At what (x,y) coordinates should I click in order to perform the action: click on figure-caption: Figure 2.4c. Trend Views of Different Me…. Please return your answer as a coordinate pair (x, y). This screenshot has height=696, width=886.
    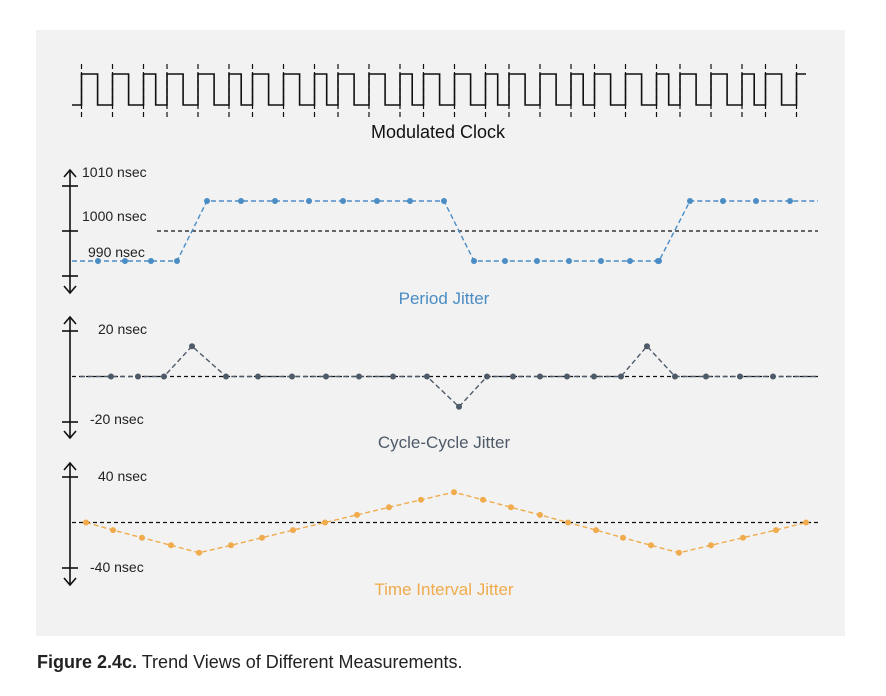
    Looking at the image, I should click on (250, 662).